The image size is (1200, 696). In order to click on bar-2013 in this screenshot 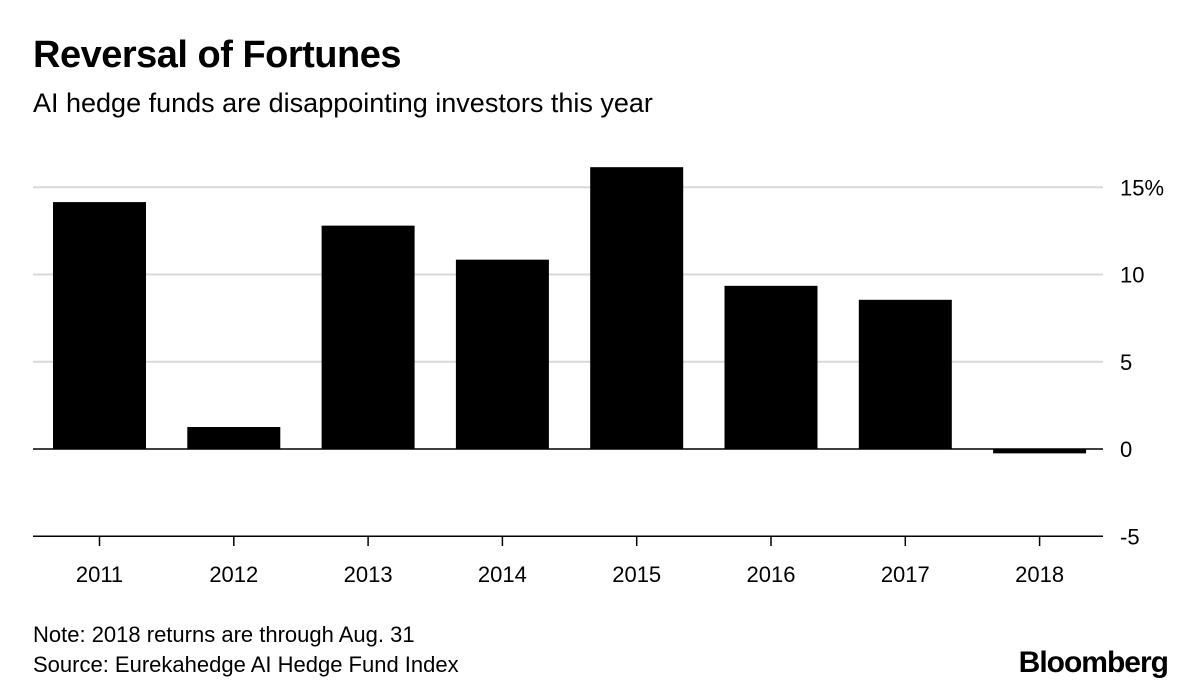, I will do `click(368, 337)`.